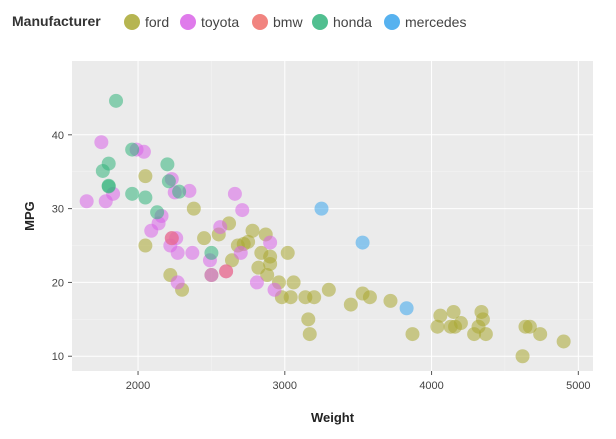 The image size is (616, 439). I want to click on y-axis-title: MPG, so click(29, 216).